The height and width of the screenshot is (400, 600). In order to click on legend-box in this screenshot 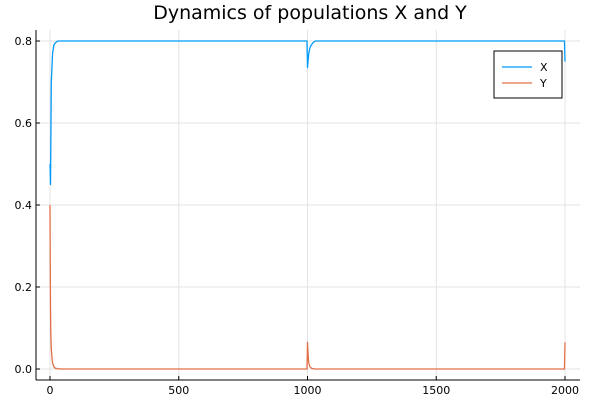, I will do `click(528, 74)`.